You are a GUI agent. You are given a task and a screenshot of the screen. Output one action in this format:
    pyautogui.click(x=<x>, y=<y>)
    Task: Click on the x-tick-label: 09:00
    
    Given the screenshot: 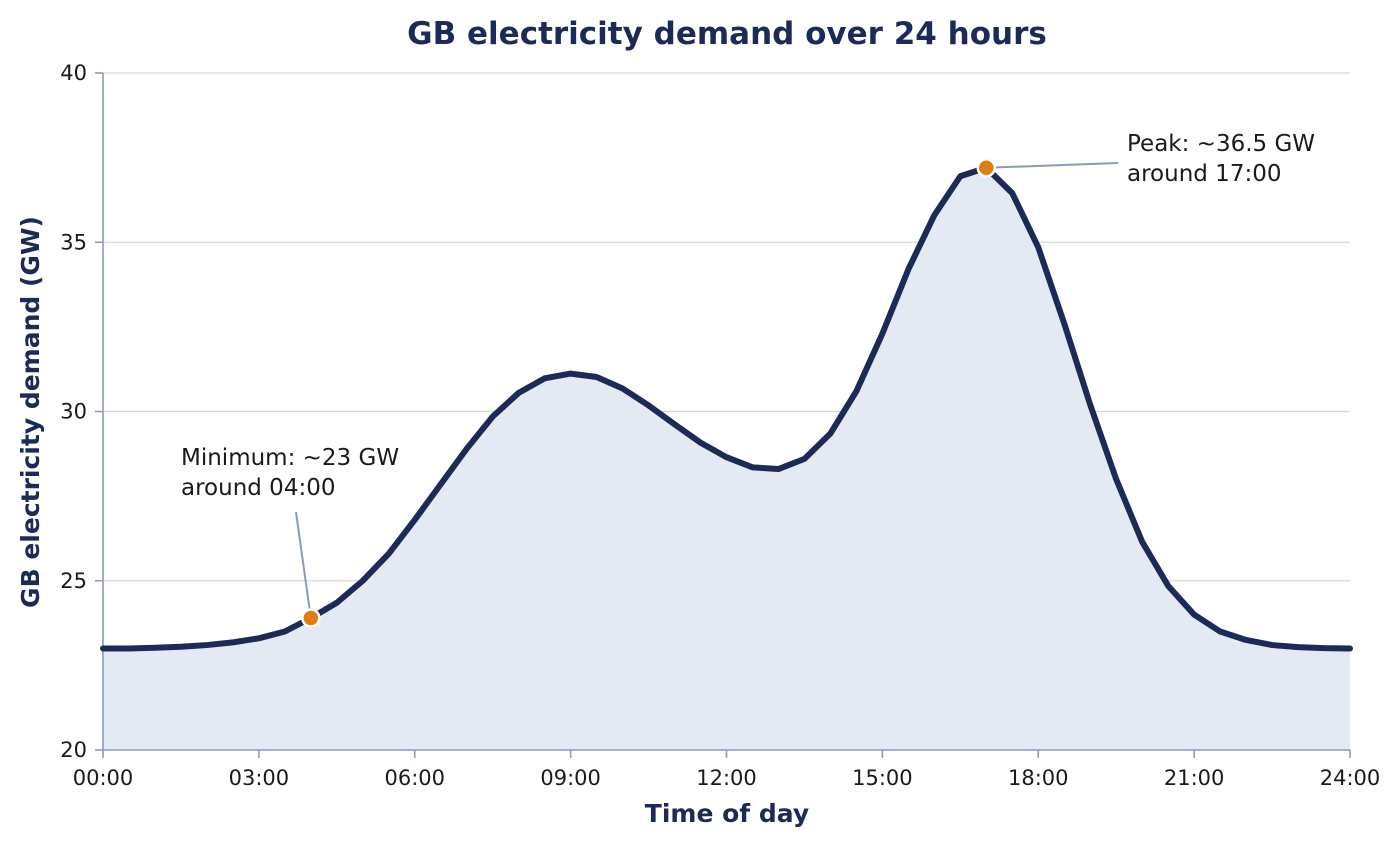 What is the action you would take?
    pyautogui.click(x=570, y=778)
    